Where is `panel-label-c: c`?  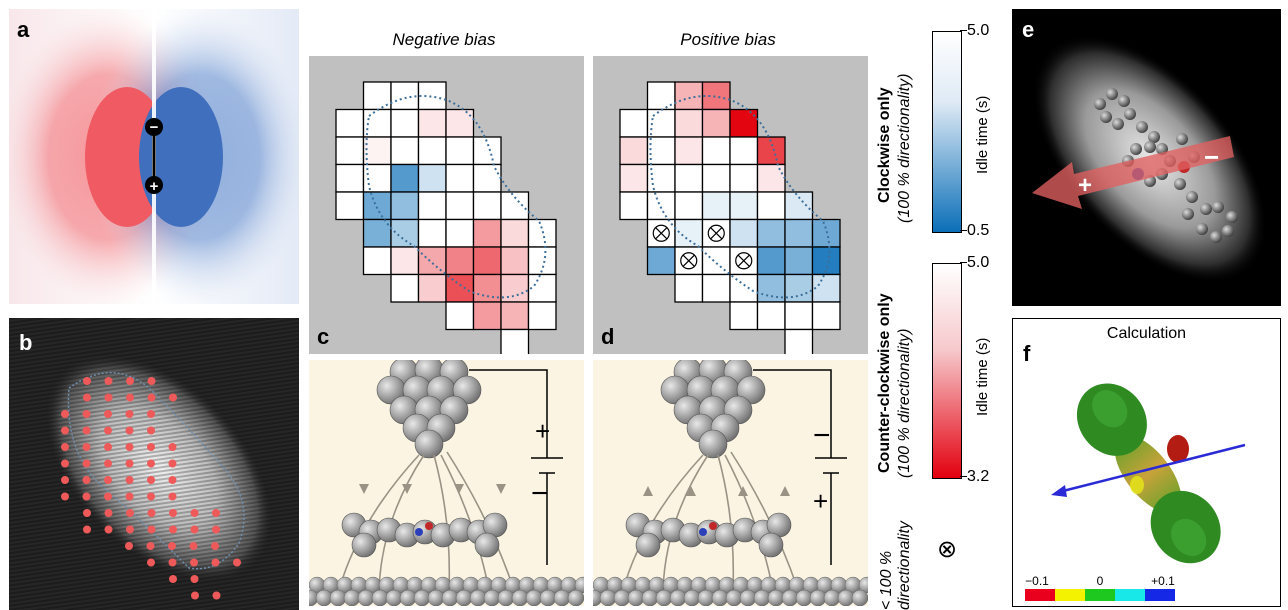
panel-label-c: c is located at coordinates (323, 336).